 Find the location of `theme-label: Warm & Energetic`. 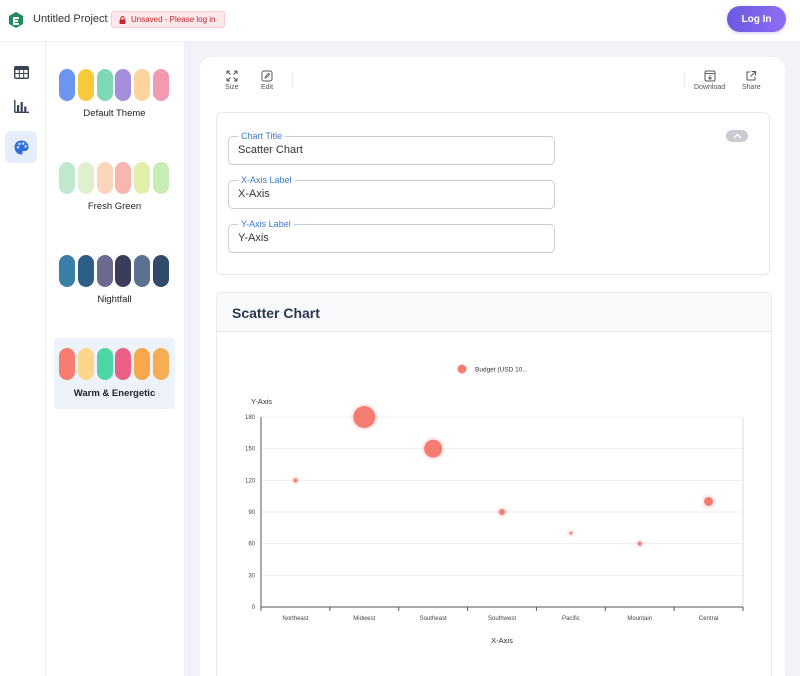

theme-label: Warm & Energetic is located at coordinates (114, 393).